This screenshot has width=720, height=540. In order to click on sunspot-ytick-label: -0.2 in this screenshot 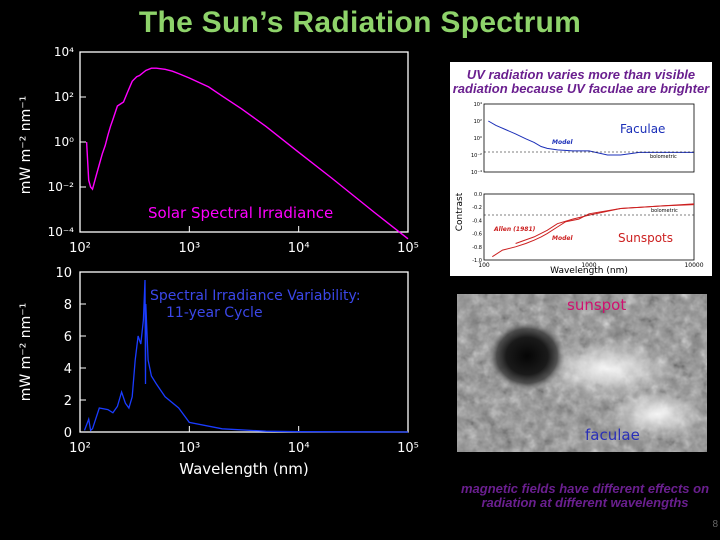, I will do `click(477, 208)`.